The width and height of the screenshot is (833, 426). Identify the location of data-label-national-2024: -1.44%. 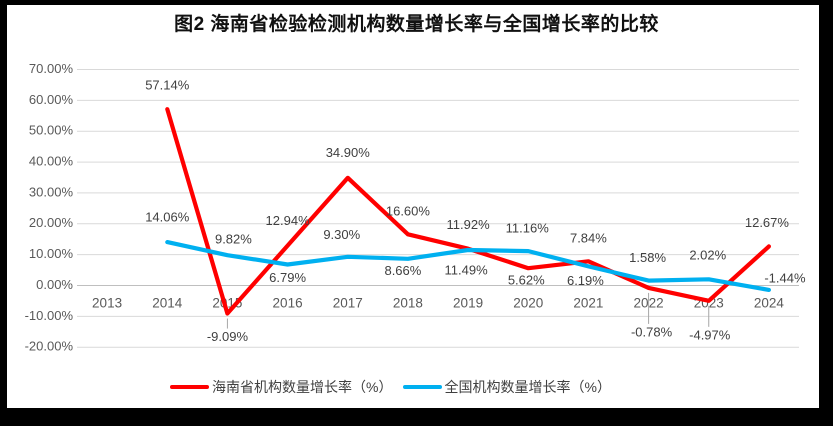
(785, 277).